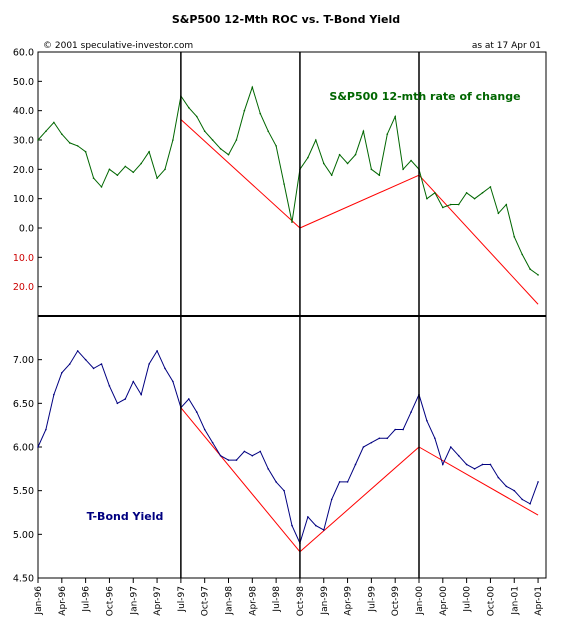 This screenshot has width=572, height=641. I want to click on roc-ytick-label: 10.0, so click(23, 258).